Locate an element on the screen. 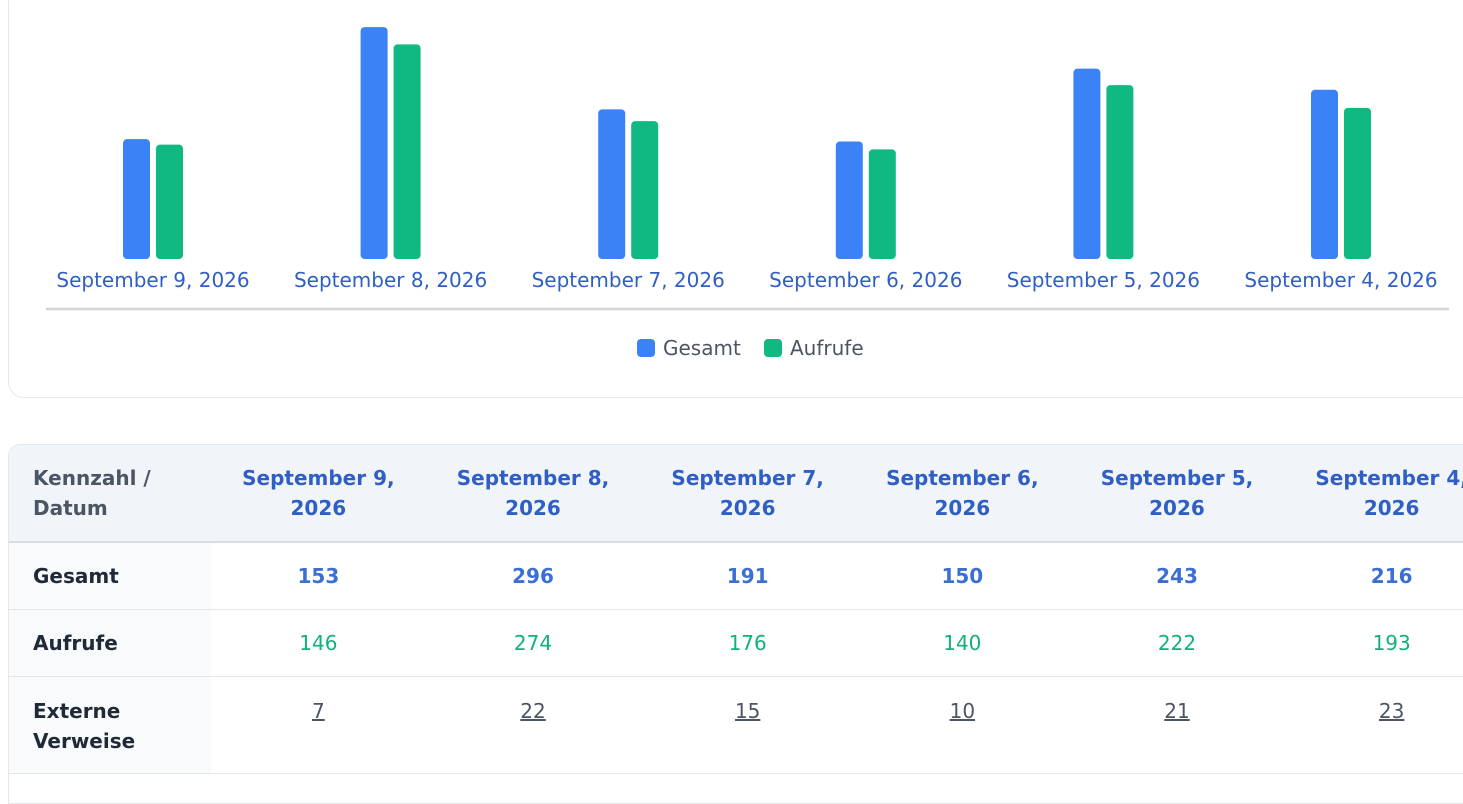 This screenshot has width=1463, height=804. table-cell: 15 is located at coordinates (747, 725).